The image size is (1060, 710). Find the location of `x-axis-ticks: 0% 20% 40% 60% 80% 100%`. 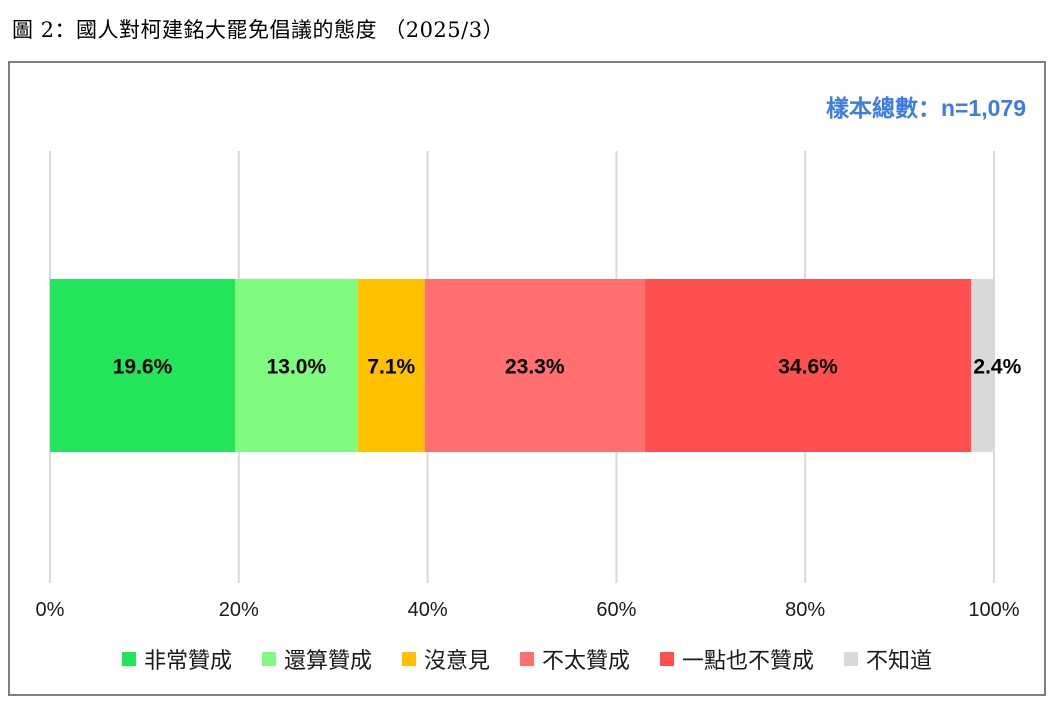

x-axis-ticks: 0% 20% 40% 60% 80% 100% is located at coordinates (528, 610).